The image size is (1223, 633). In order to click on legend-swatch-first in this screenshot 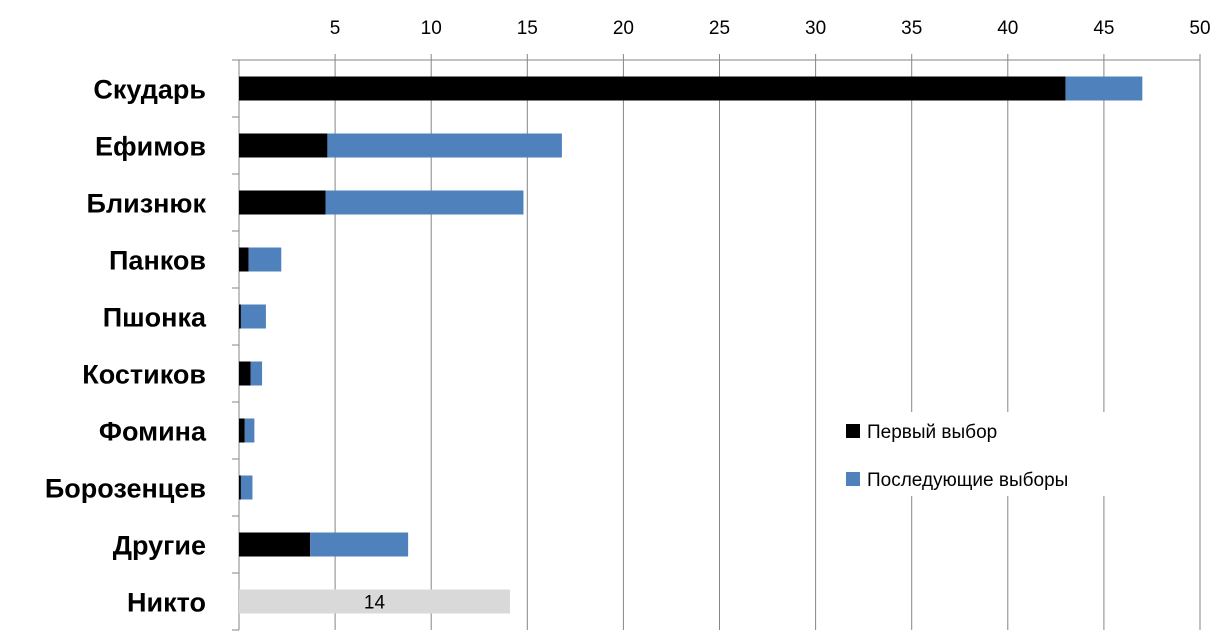, I will do `click(853, 431)`.